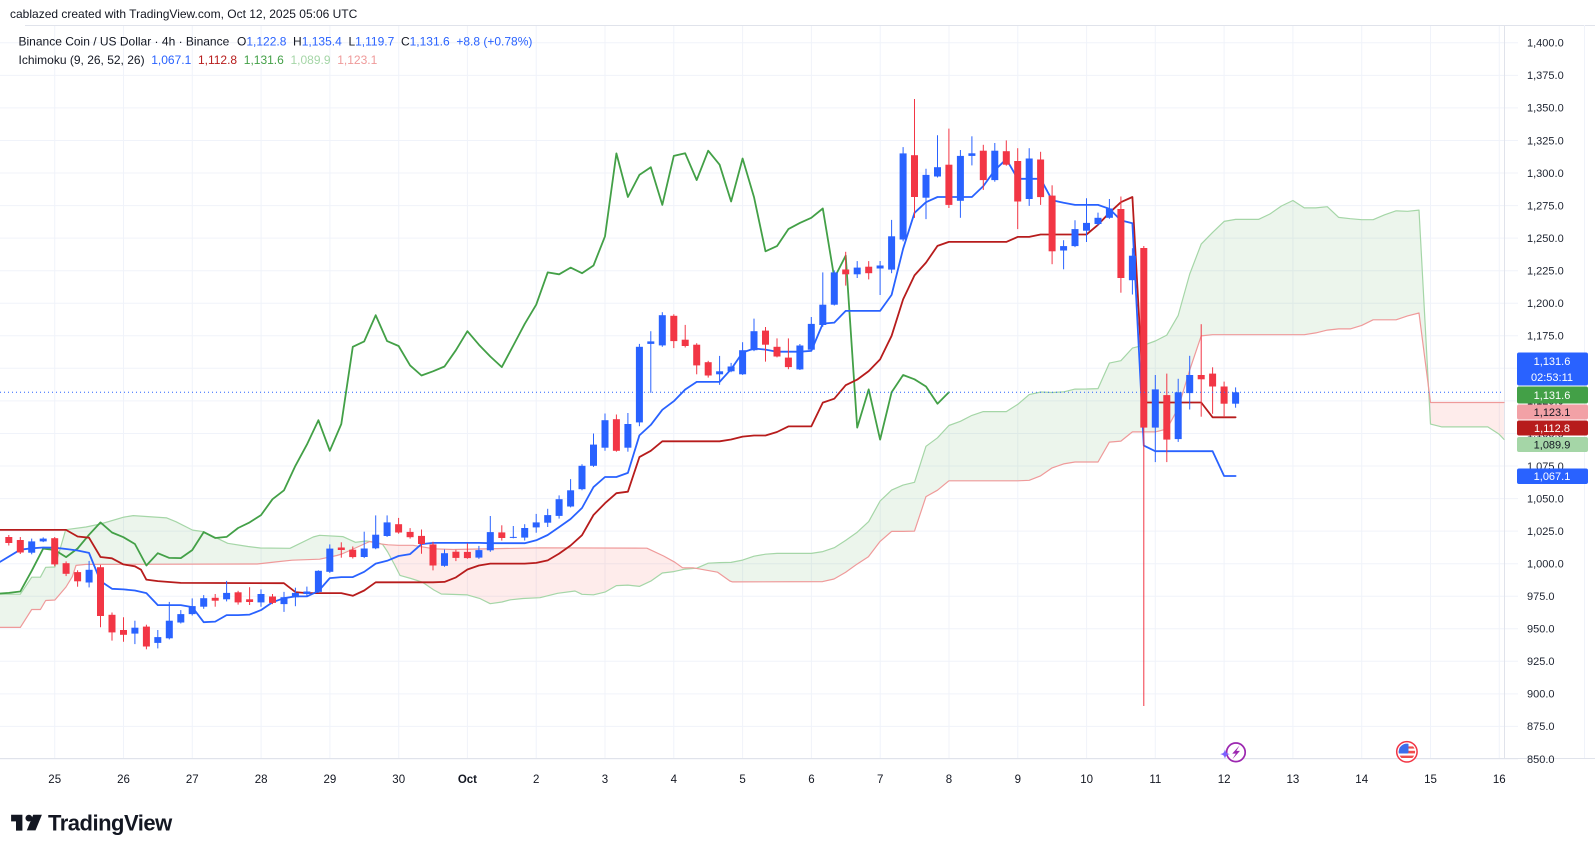  I want to click on svg-text: 1,089.9, so click(1552, 446).